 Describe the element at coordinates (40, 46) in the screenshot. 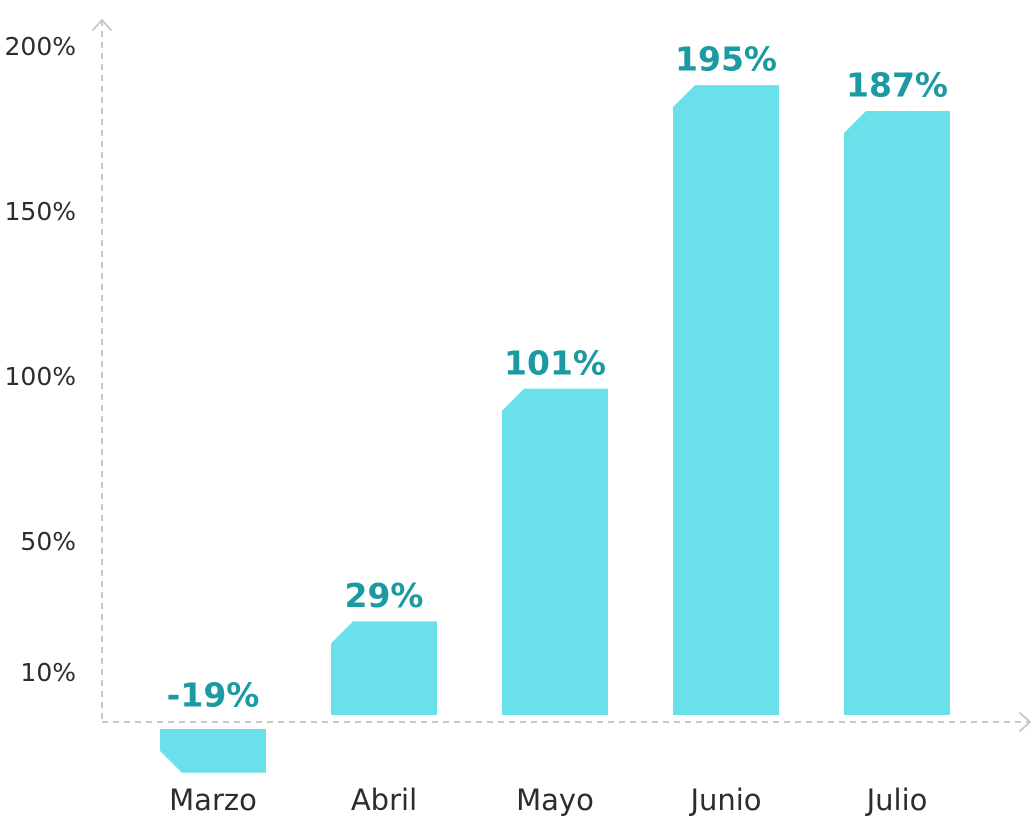

I see `y-tick-label: 200%` at that location.